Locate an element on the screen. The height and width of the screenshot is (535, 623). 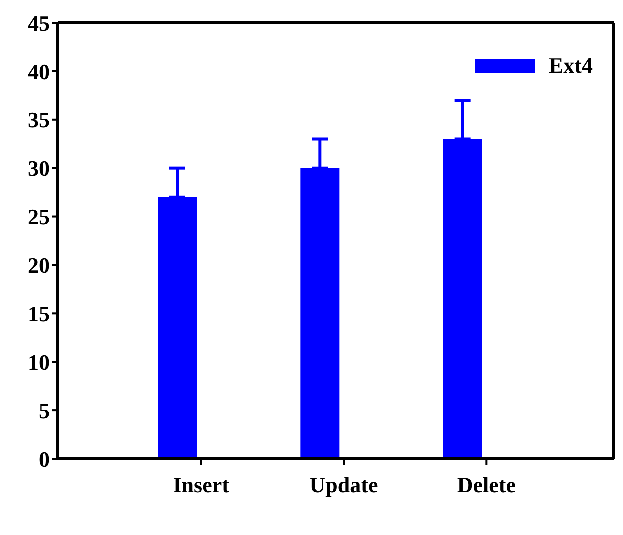
y-tick-label: 10 is located at coordinates (39, 362).